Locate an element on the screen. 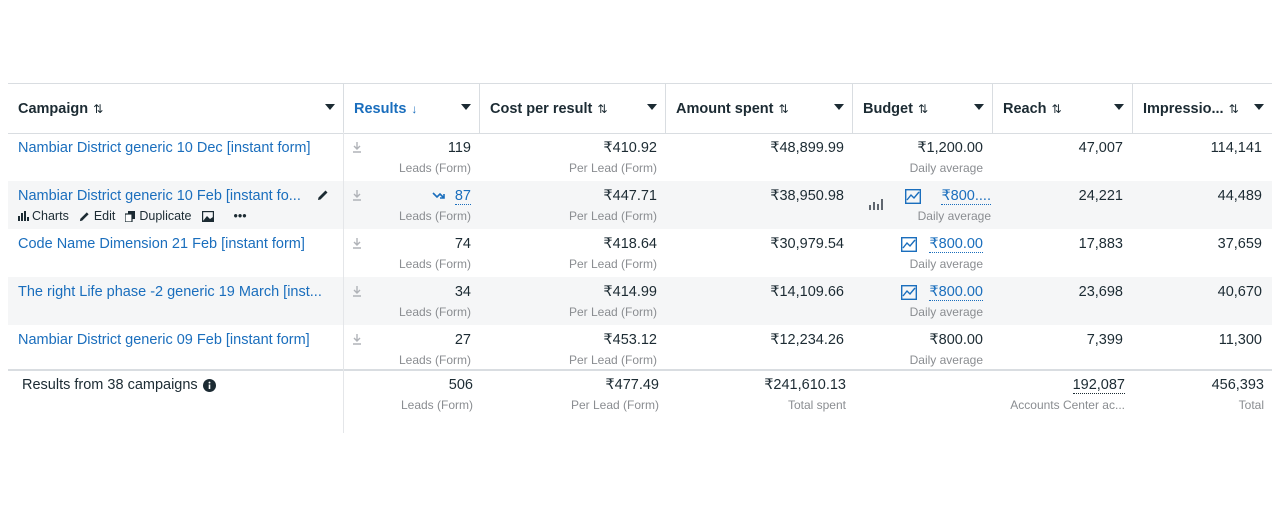 This screenshot has width=1278, height=510. image-icon is located at coordinates (207, 216).